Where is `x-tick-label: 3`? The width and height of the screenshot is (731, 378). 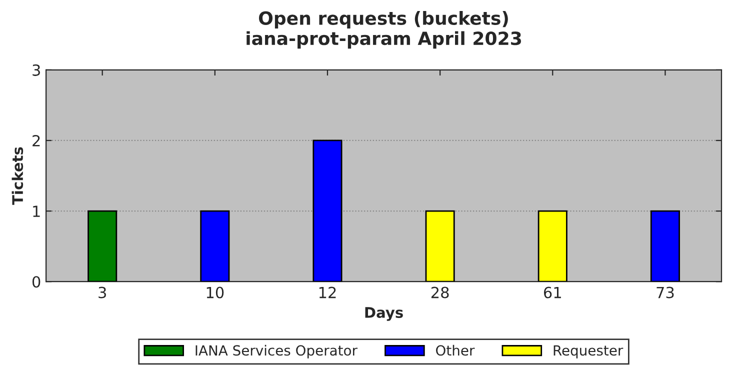 x-tick-label: 3 is located at coordinates (102, 292).